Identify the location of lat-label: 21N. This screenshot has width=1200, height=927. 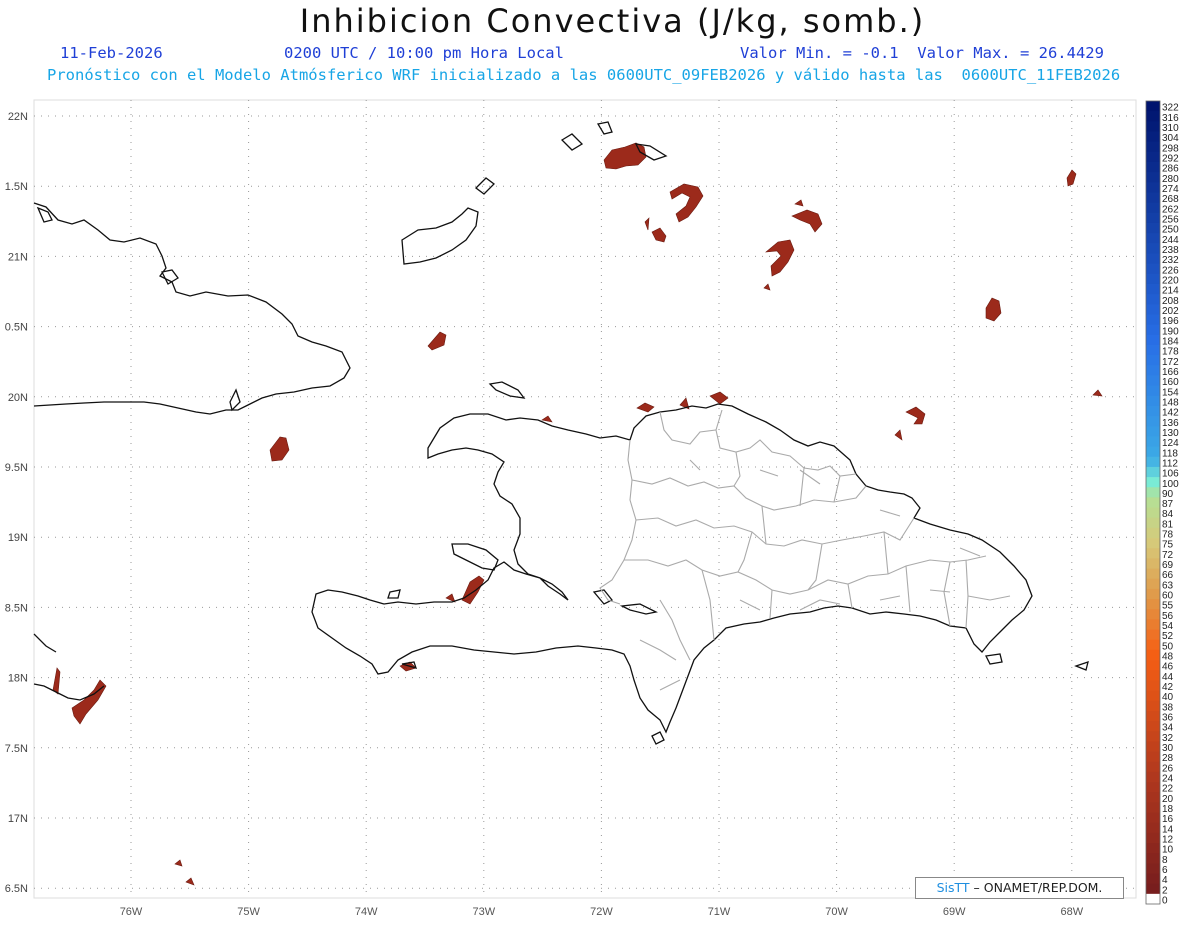
(18, 257).